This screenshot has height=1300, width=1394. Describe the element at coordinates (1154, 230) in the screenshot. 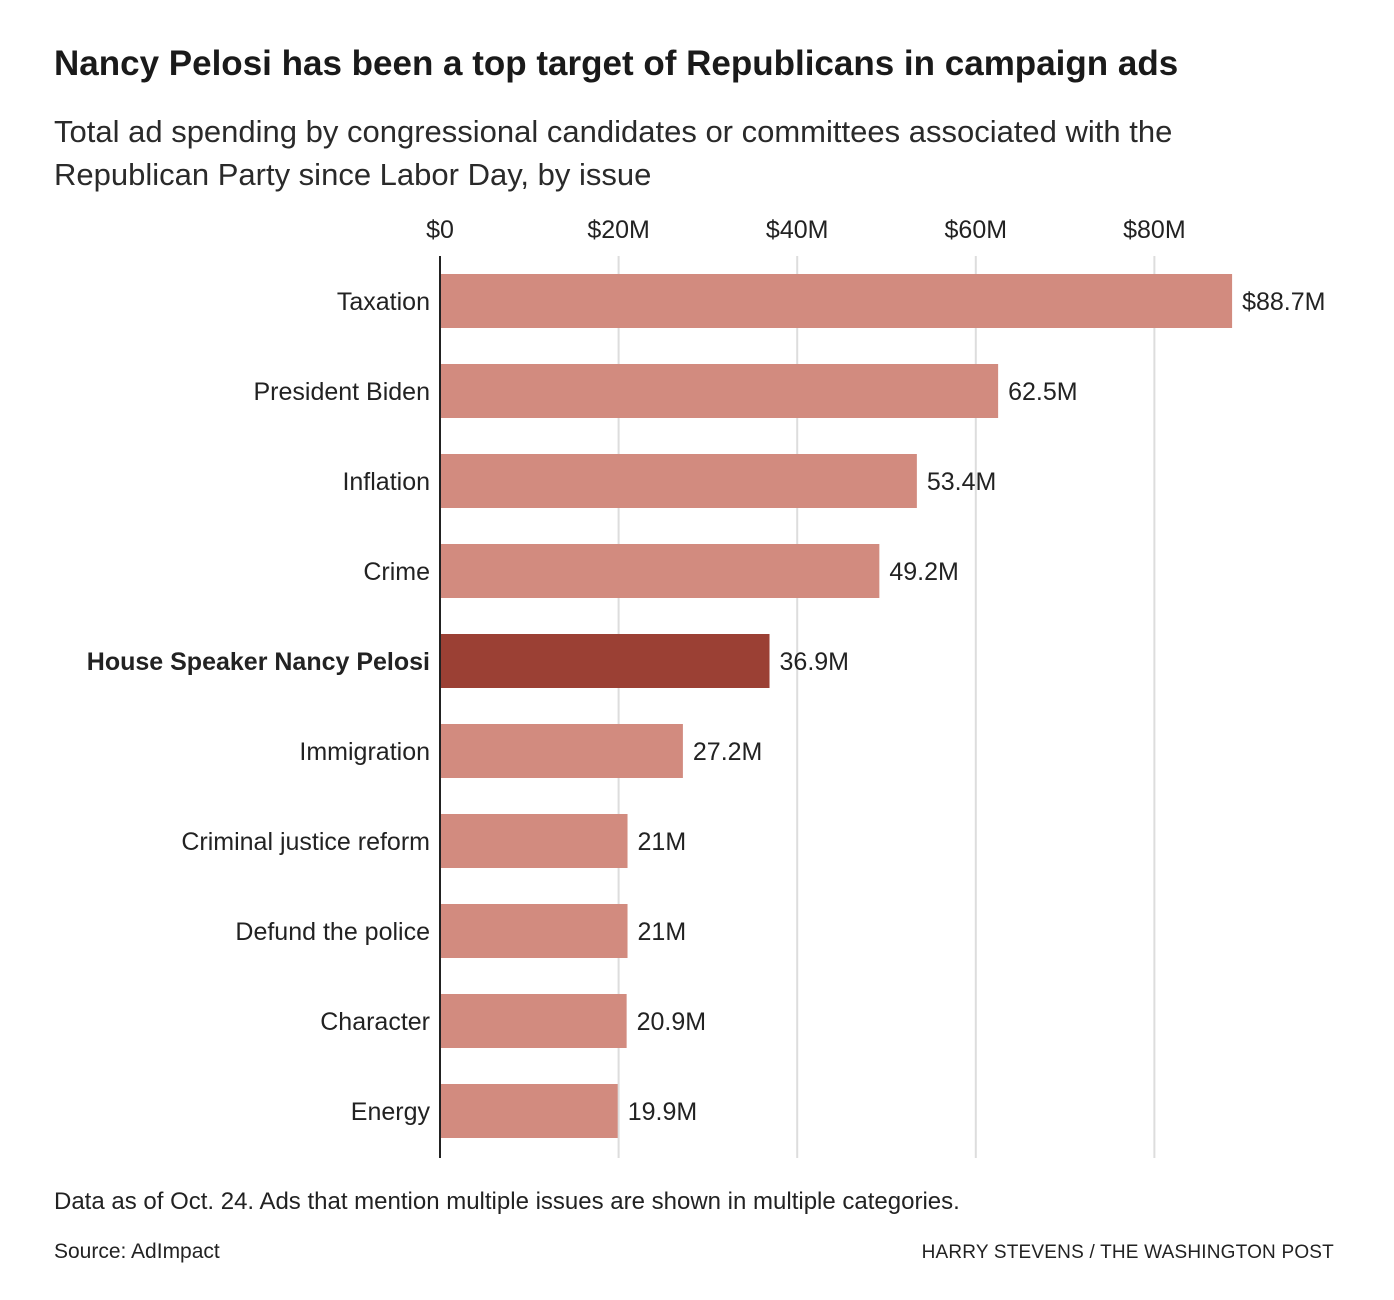

I see `x-tick-label: $80M` at that location.